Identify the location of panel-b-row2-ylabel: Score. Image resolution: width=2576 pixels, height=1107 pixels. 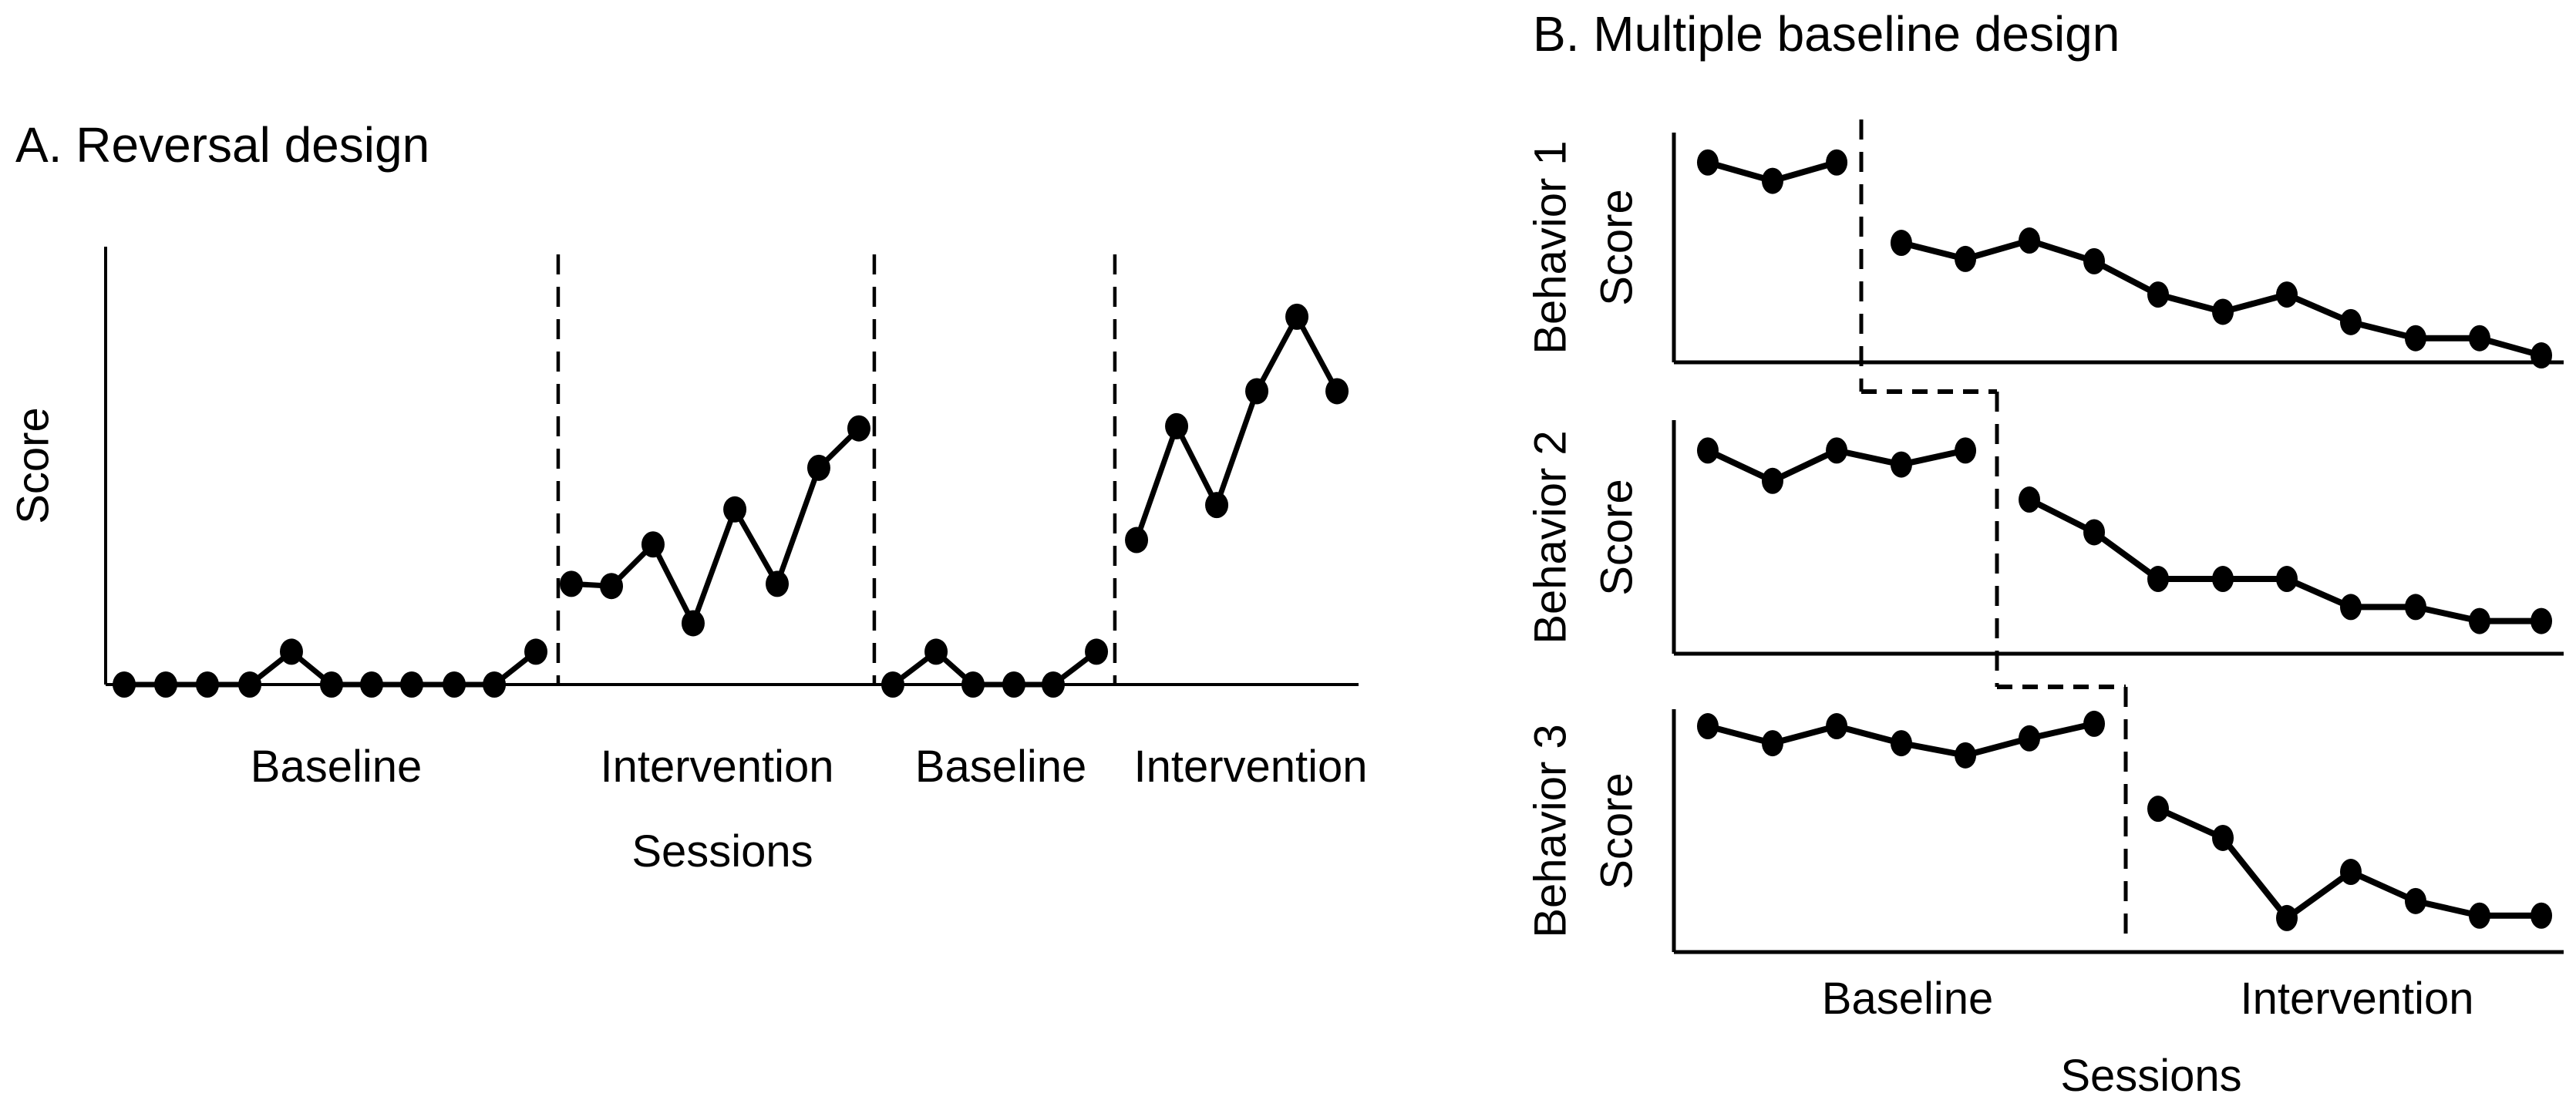
(1616, 537).